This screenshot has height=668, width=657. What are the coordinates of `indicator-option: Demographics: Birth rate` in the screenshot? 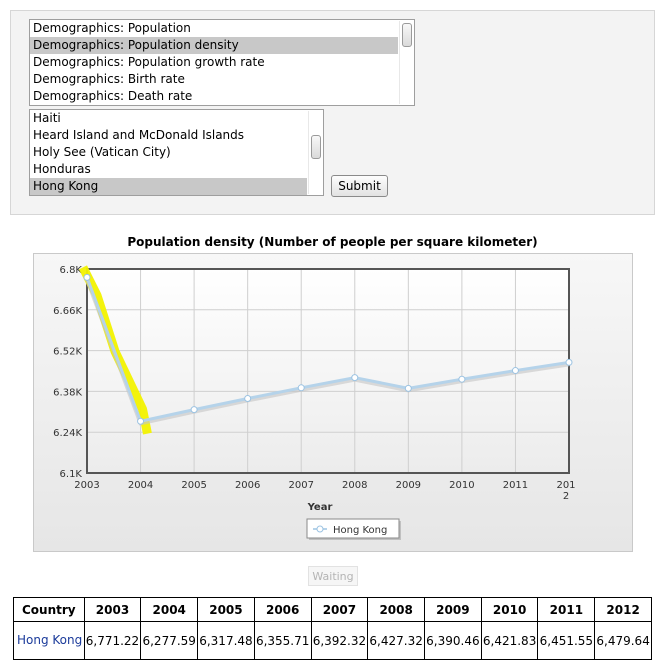 It's located at (109, 79).